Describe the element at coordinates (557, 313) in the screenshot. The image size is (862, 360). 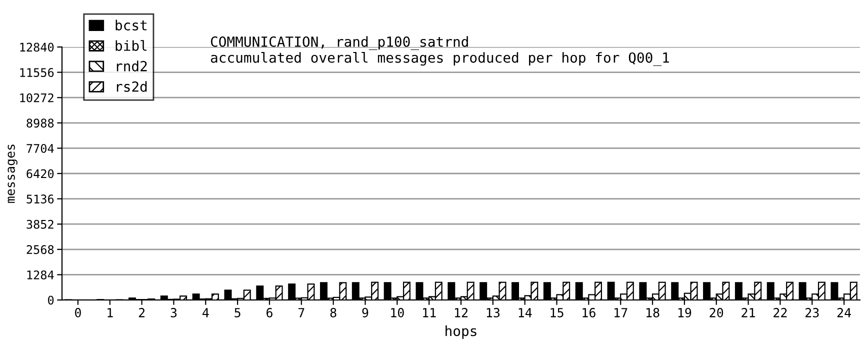
I see `x-tick-label: 15` at that location.